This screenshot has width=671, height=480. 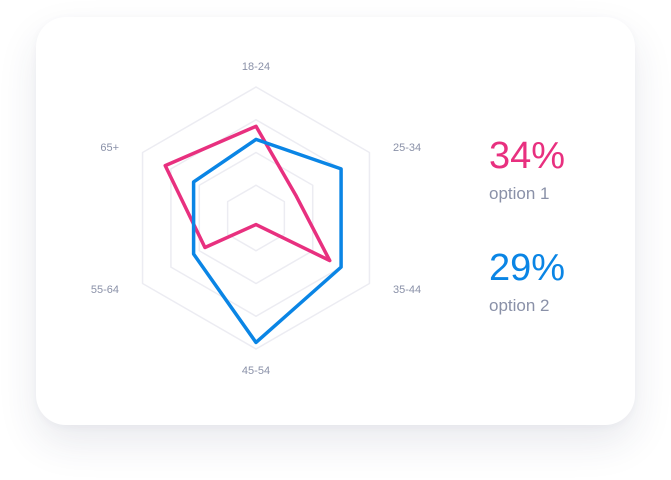 I want to click on legend-option-2: 29% option 2, so click(x=527, y=282).